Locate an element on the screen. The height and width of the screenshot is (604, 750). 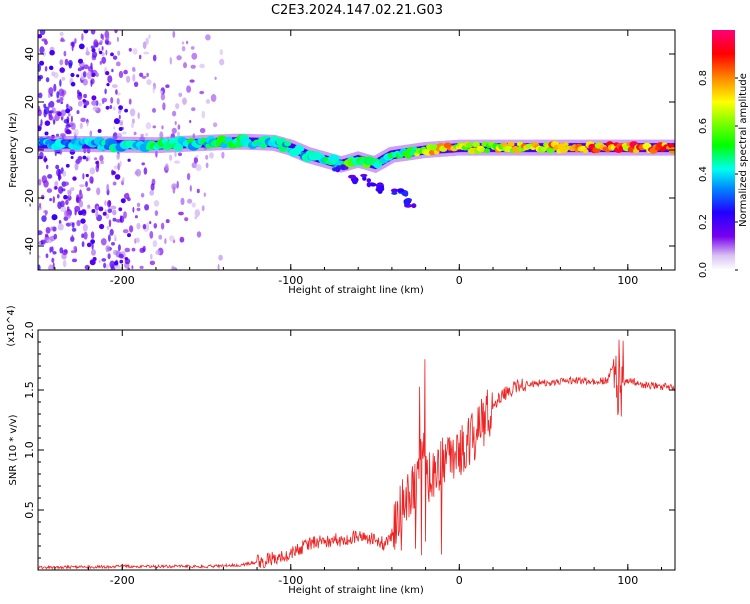
colorbar-tick-label: 0.6 is located at coordinates (703, 126).